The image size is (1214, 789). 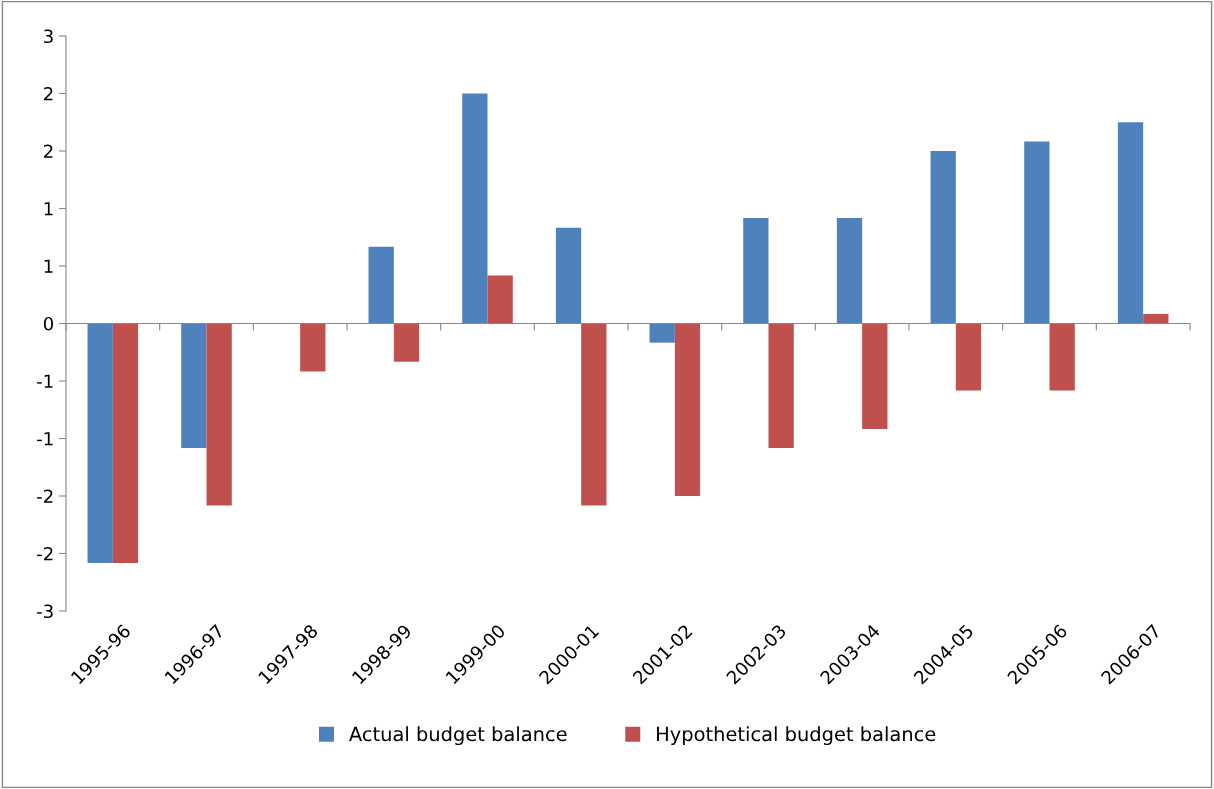 I want to click on legend-label: Actual budget balance, so click(x=458, y=736).